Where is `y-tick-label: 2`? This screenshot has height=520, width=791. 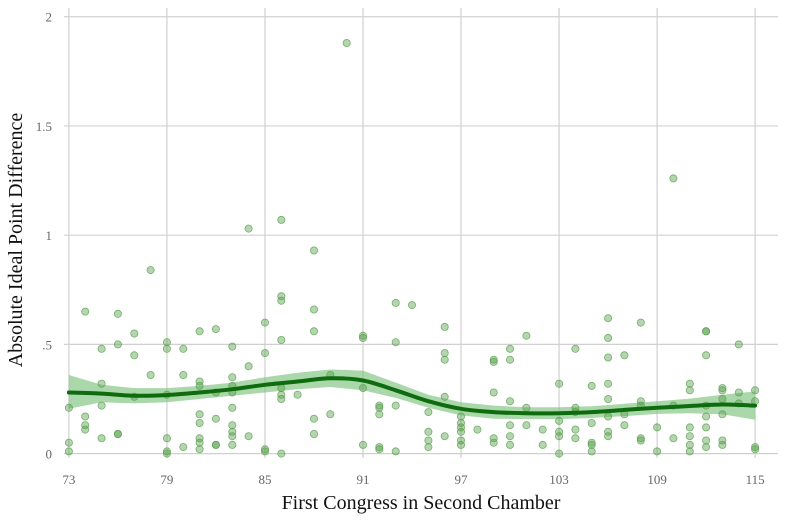 y-tick-label: 2 is located at coordinates (49, 17).